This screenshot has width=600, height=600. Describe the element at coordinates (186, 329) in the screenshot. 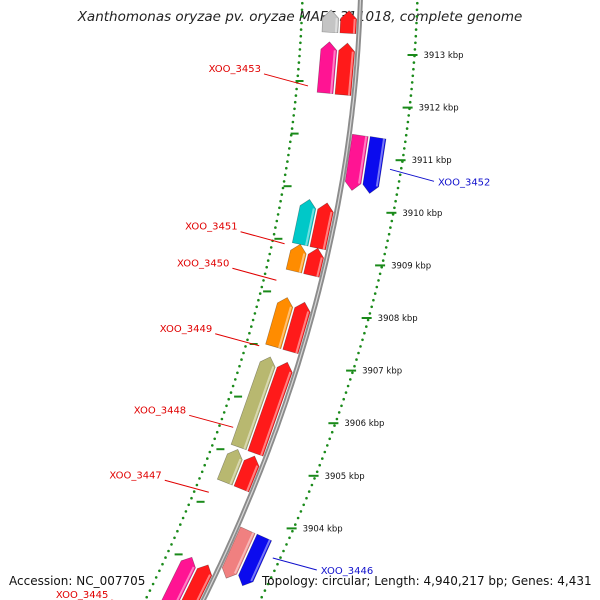

I see `gene-label-left: XOO_3449` at that location.